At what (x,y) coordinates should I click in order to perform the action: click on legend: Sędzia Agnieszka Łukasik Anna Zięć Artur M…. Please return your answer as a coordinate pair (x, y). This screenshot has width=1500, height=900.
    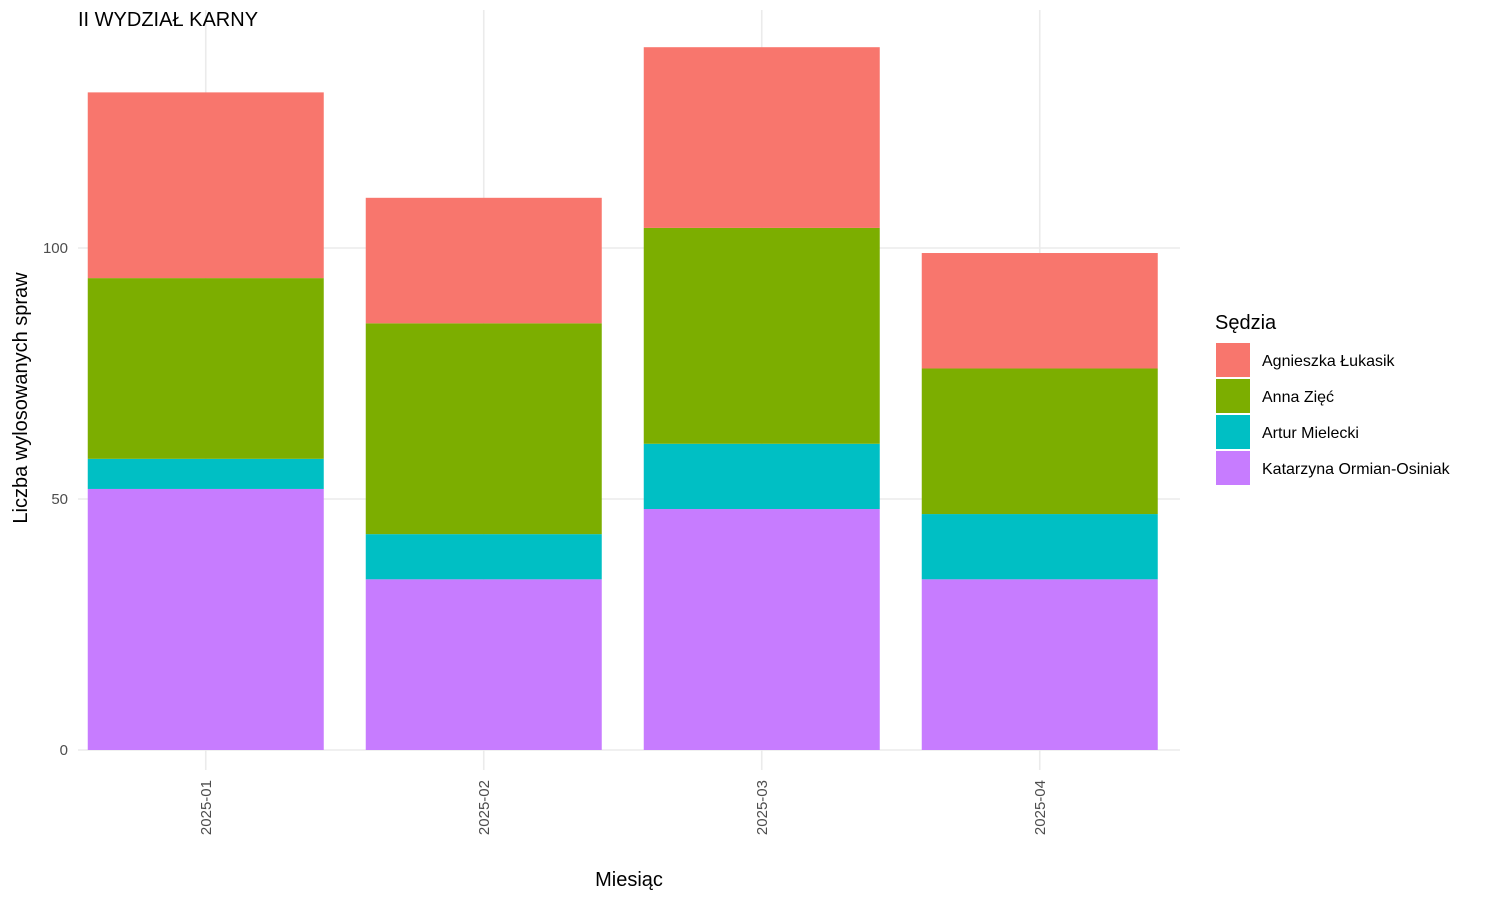
    Looking at the image, I should click on (1333, 398).